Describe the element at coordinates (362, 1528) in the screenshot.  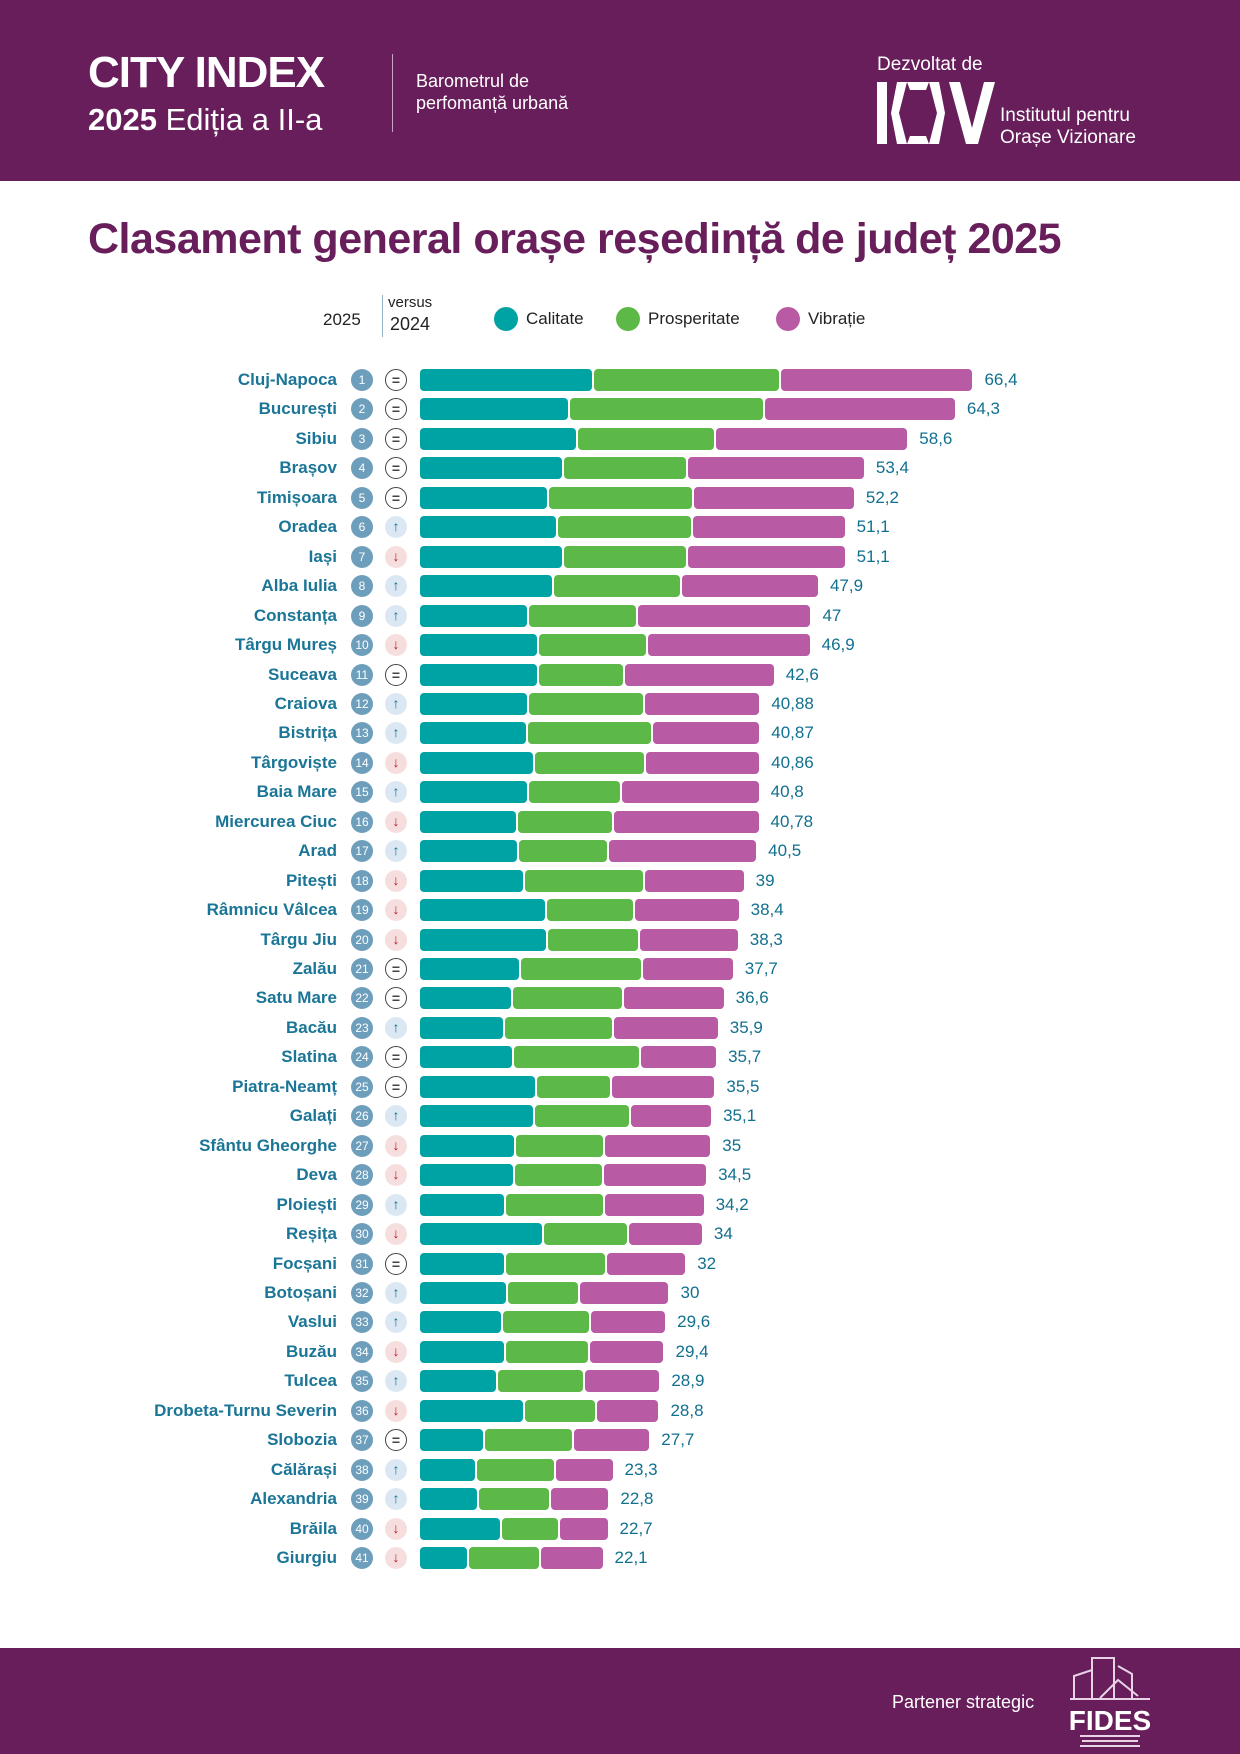
I see `rank-badge: 40` at that location.